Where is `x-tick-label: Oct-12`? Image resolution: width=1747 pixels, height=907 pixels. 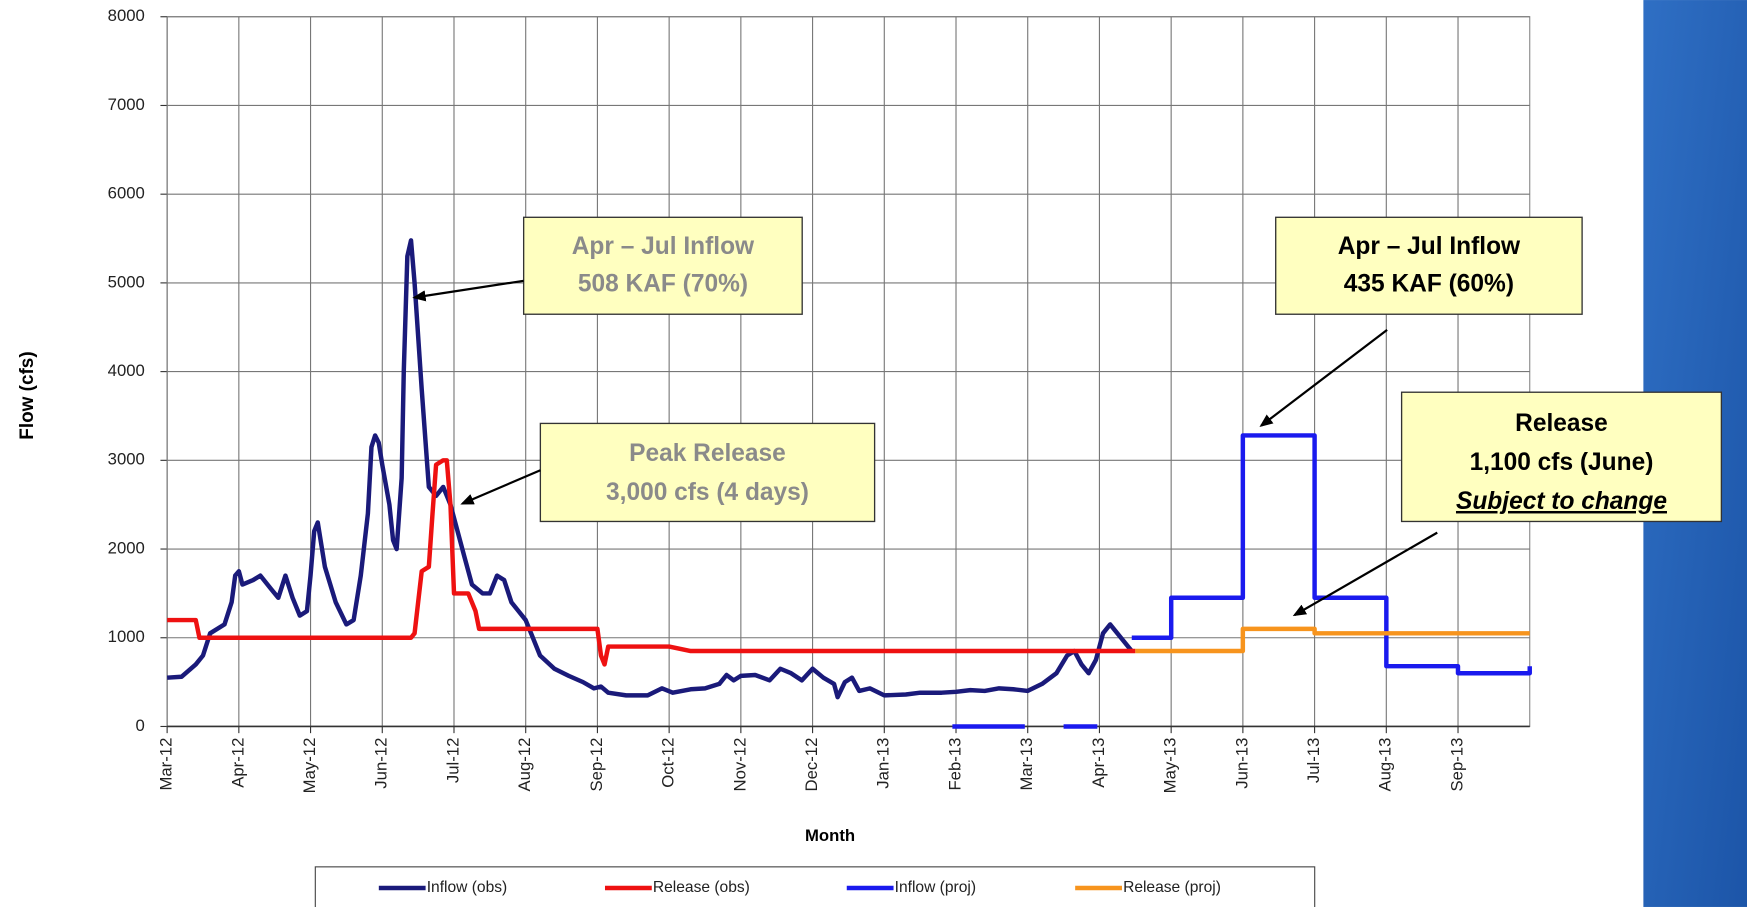
x-tick-label: Oct-12 is located at coordinates (668, 763).